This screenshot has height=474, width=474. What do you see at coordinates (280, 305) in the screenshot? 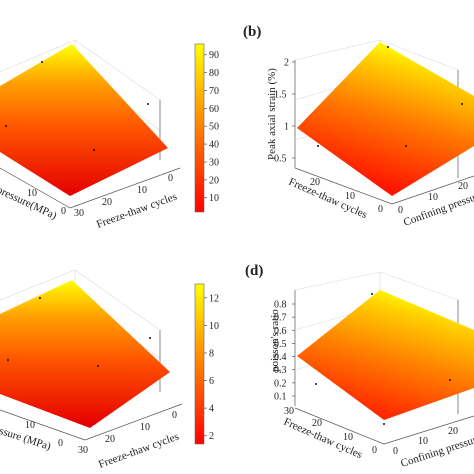
I see `tick-label: 0.8` at bounding box center [280, 305].